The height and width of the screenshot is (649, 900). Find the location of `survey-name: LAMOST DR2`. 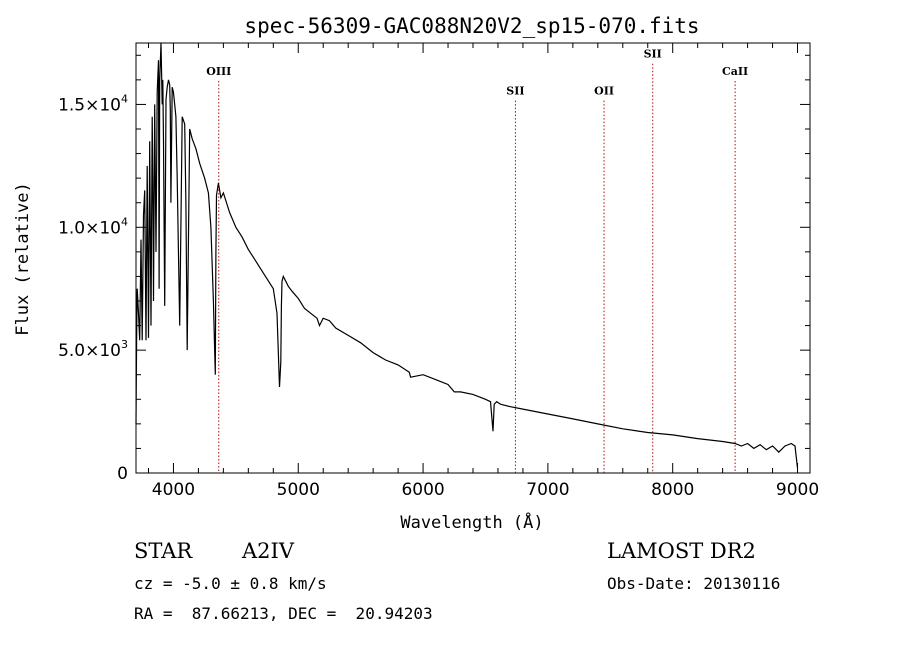

survey-name: LAMOST DR2 is located at coordinates (681, 551).